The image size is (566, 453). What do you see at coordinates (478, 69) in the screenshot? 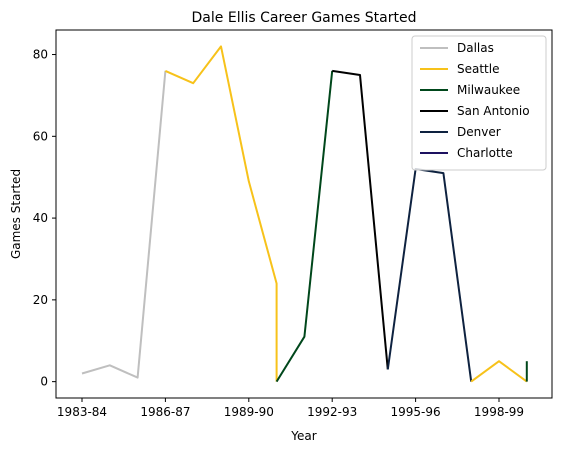
I see `legend-label-seattle: Seattle` at bounding box center [478, 69].